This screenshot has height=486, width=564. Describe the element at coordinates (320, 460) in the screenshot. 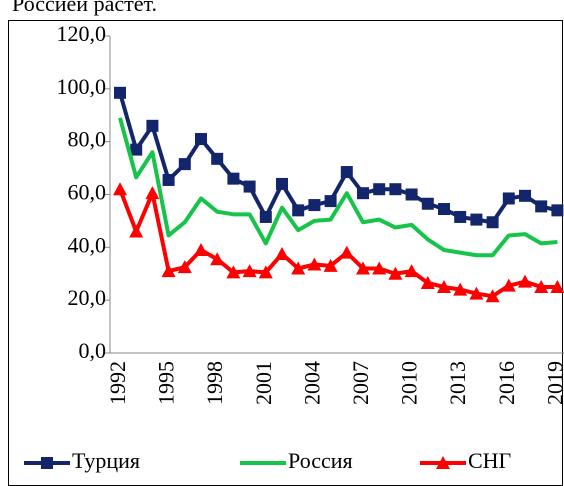

I see `legend-label: Россия` at that location.